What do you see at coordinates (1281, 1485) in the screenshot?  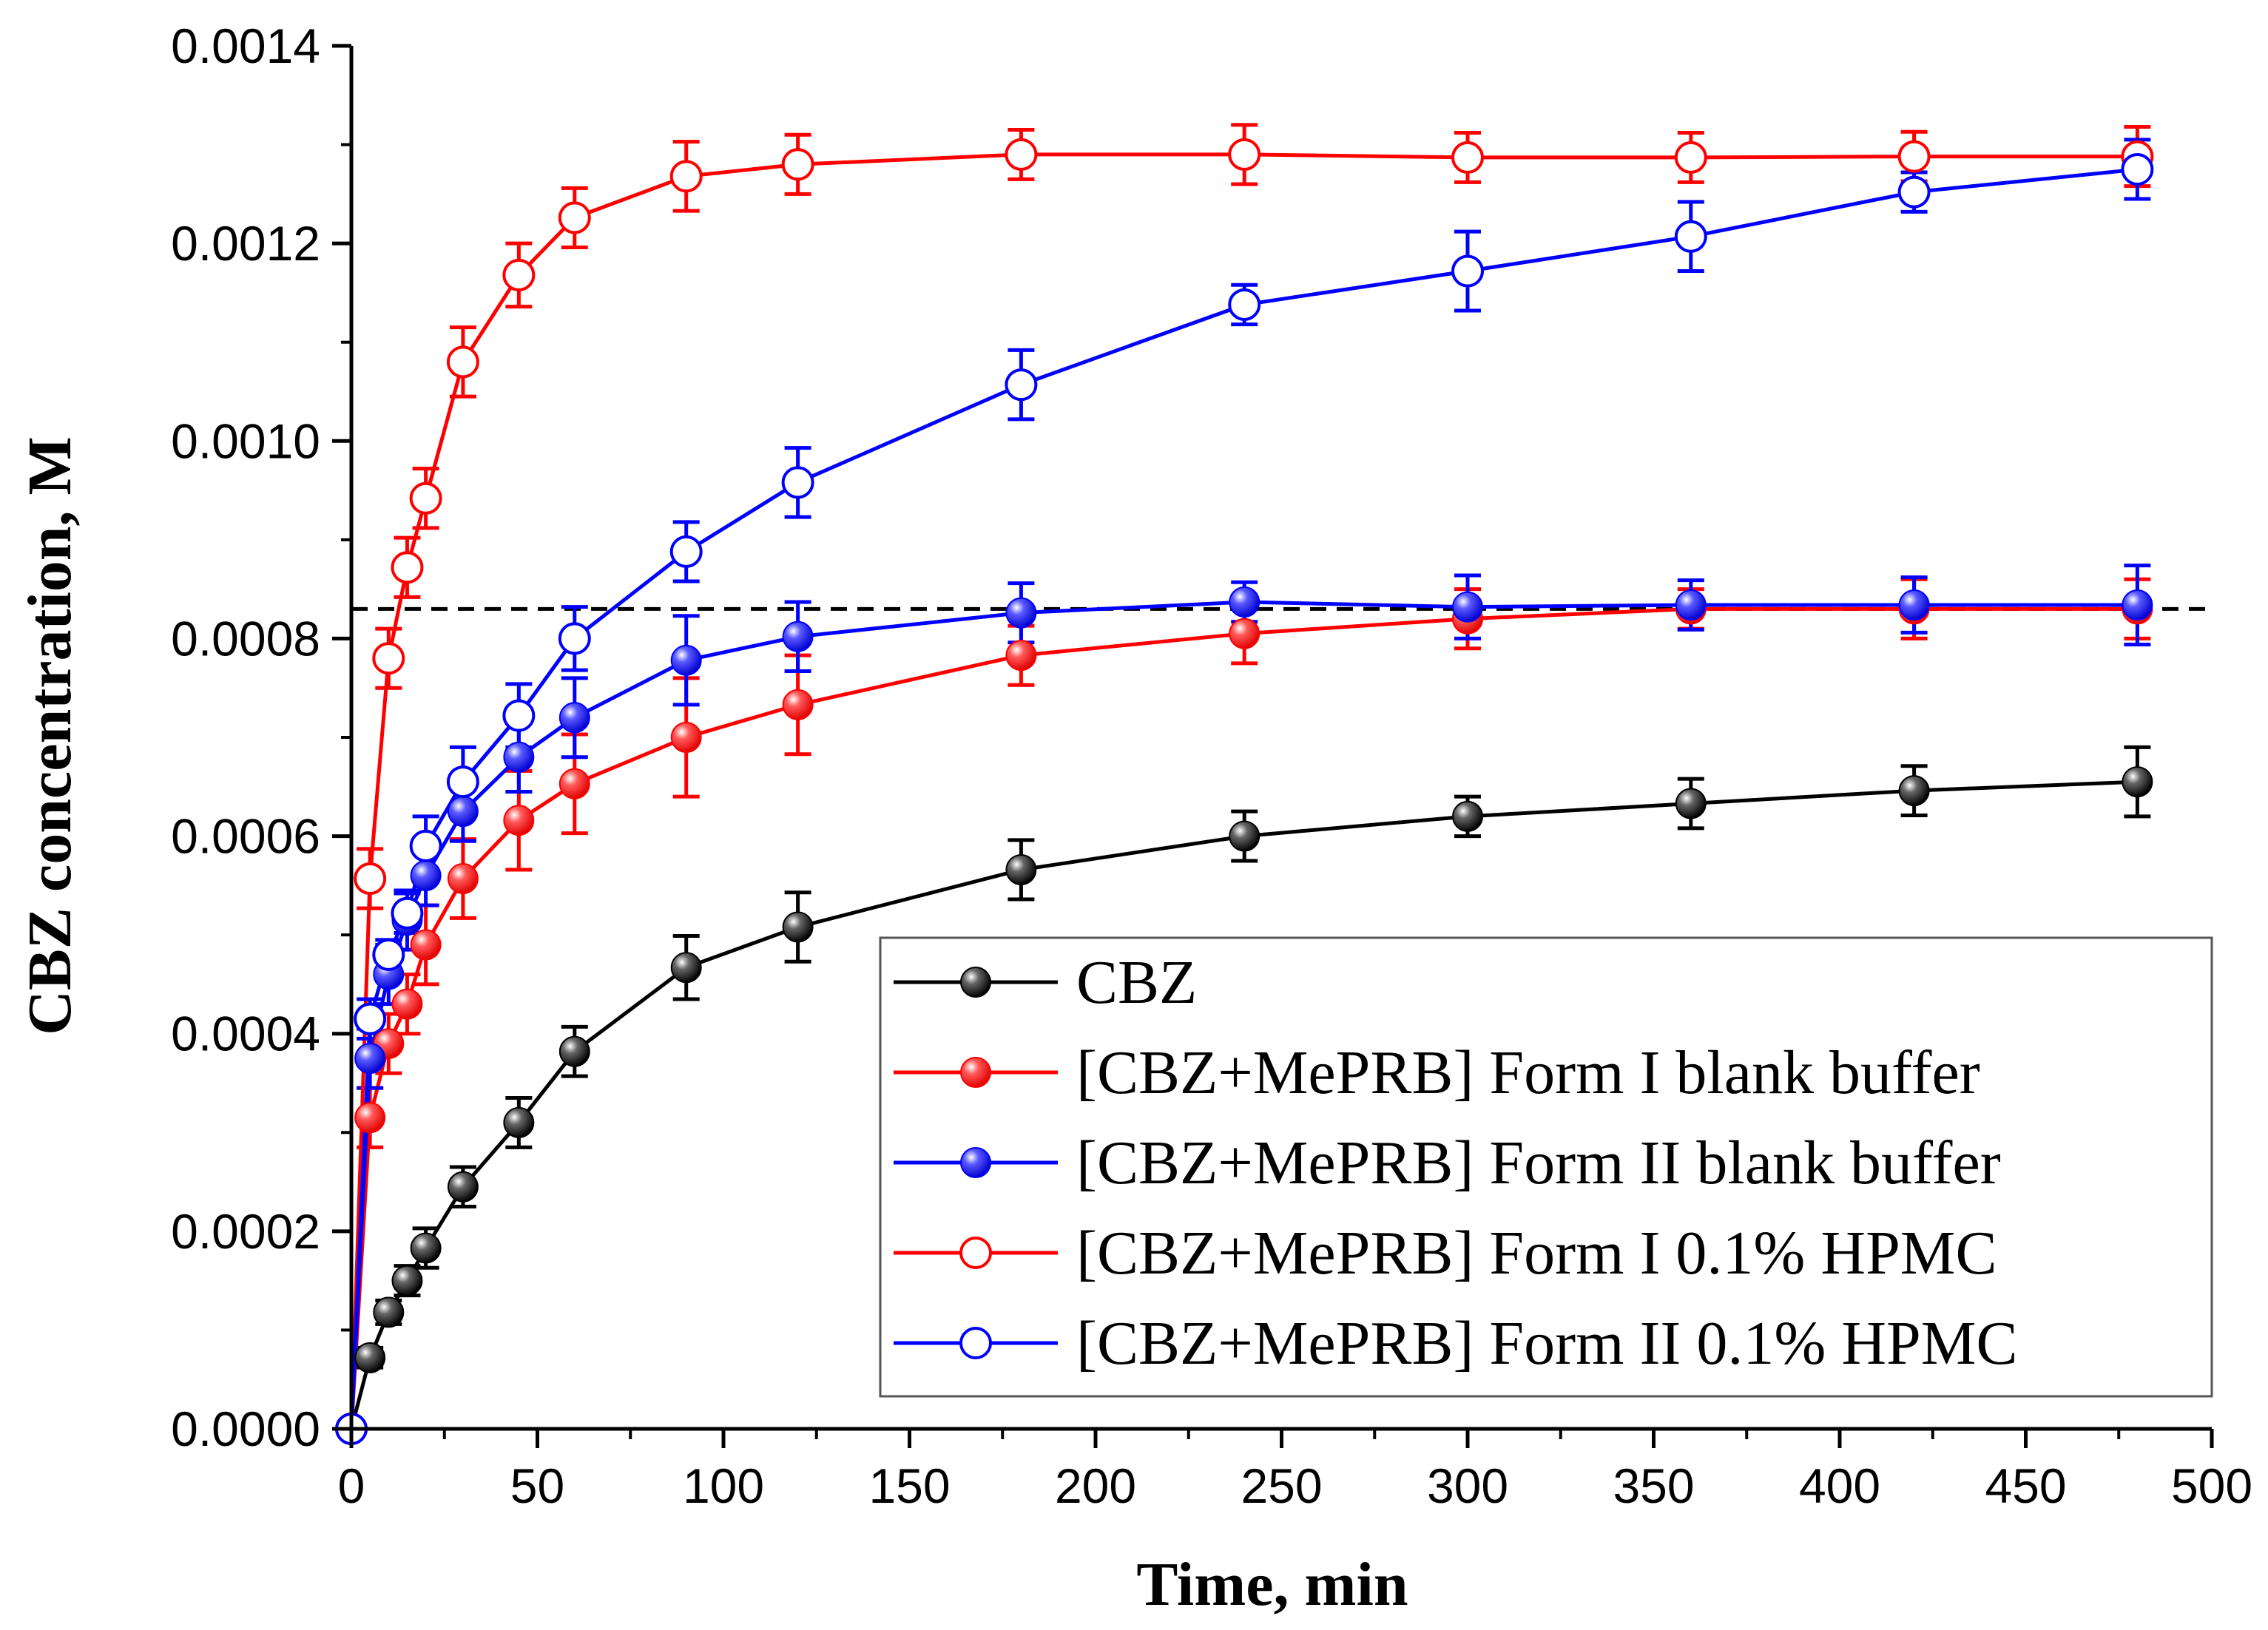 I see `x-tick-label: 250` at bounding box center [1281, 1485].